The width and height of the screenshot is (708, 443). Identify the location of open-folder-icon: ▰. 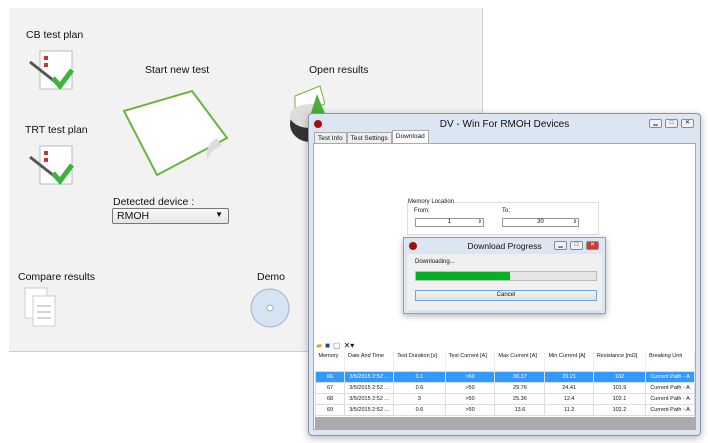
(319, 345).